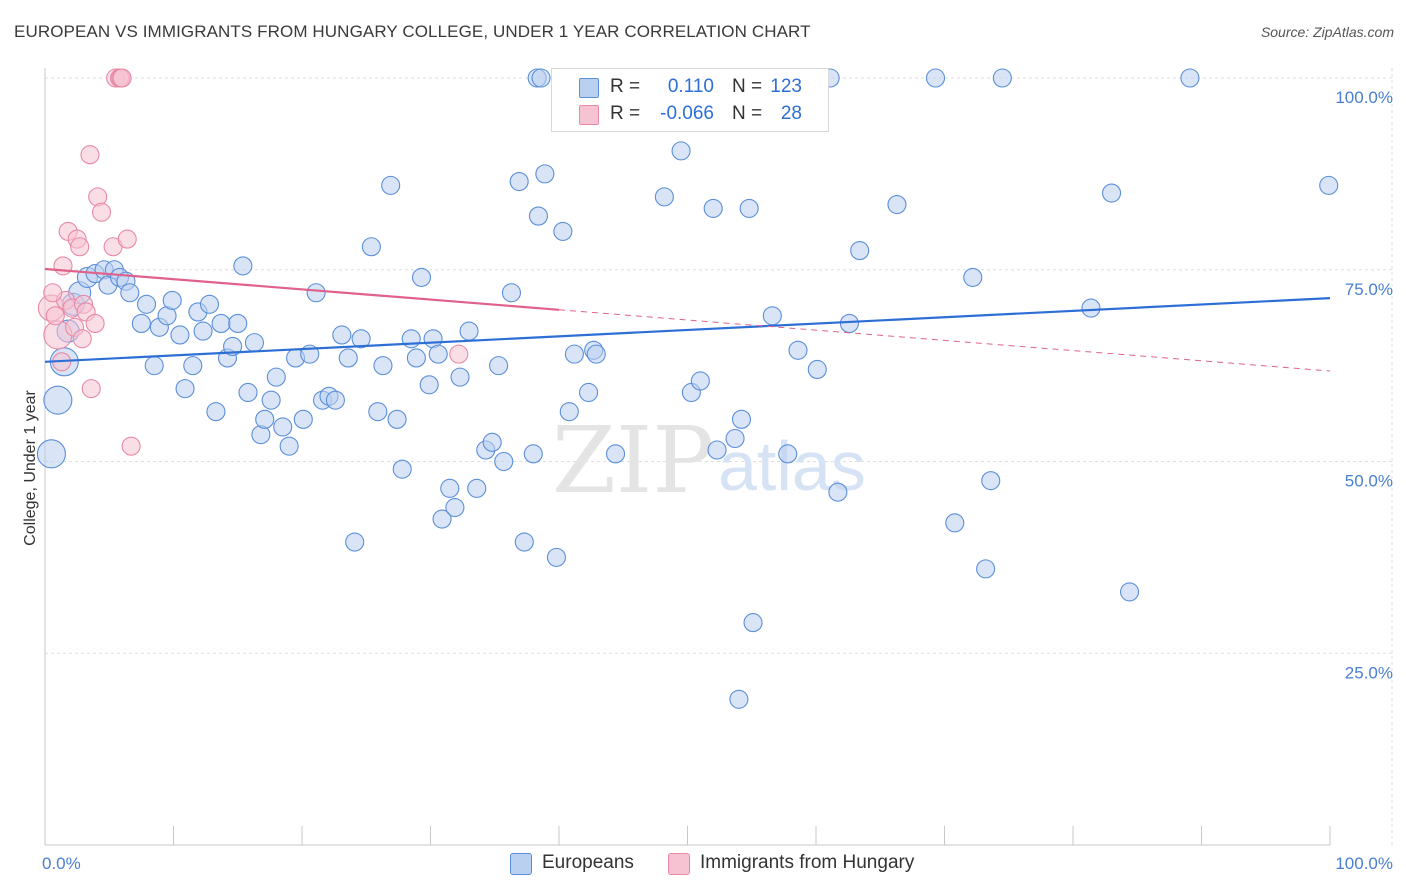  Describe the element at coordinates (302, 289) in the screenshot. I see `trend-line-hungary` at that location.